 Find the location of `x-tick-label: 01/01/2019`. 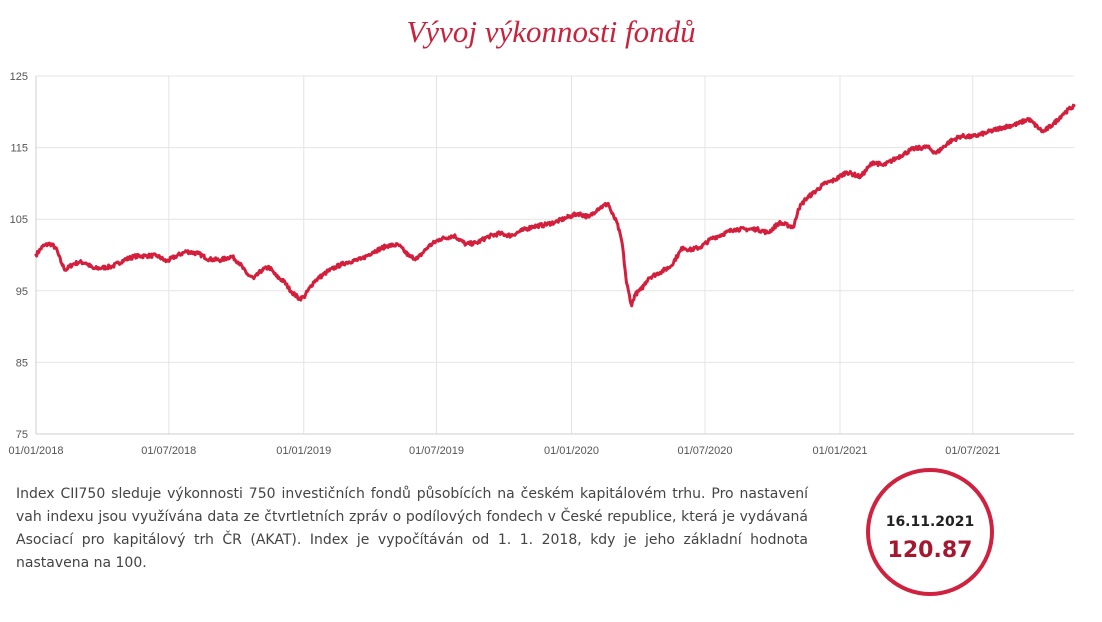

x-tick-label: 01/01/2019 is located at coordinates (303, 451).